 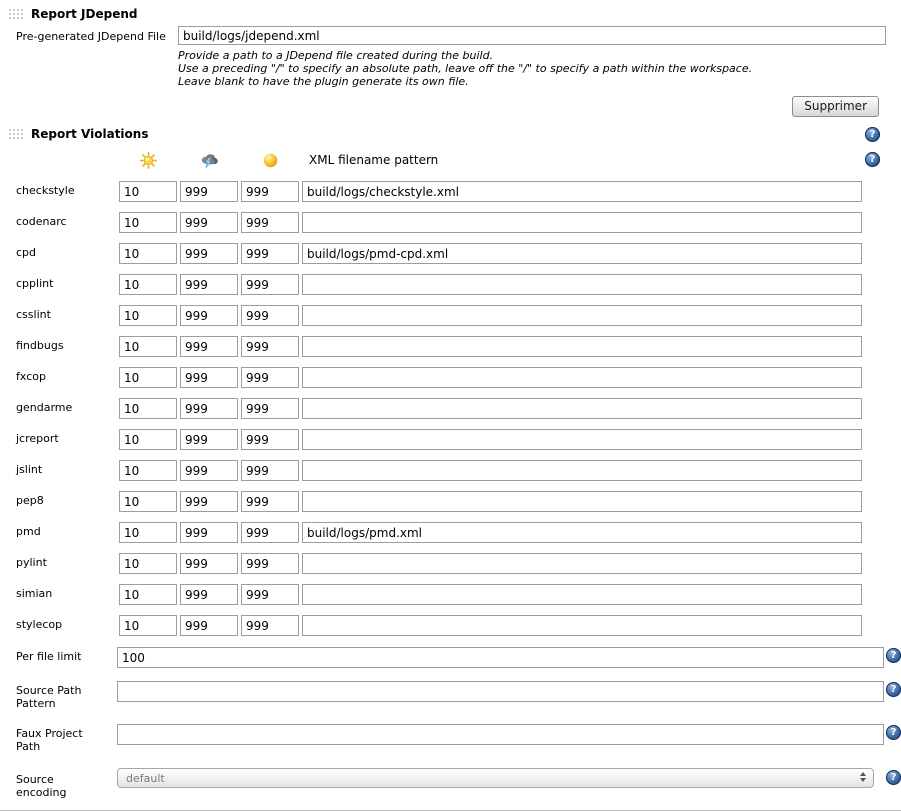 What do you see at coordinates (500, 657) in the screenshot?
I see `per-file-limit-input` at bounding box center [500, 657].